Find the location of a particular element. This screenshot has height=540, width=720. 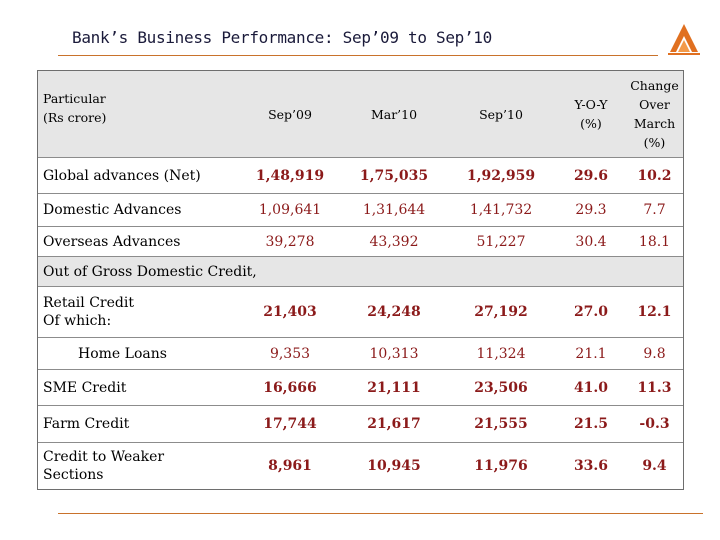

cell-sep10: 1,92,959 is located at coordinates (501, 175).